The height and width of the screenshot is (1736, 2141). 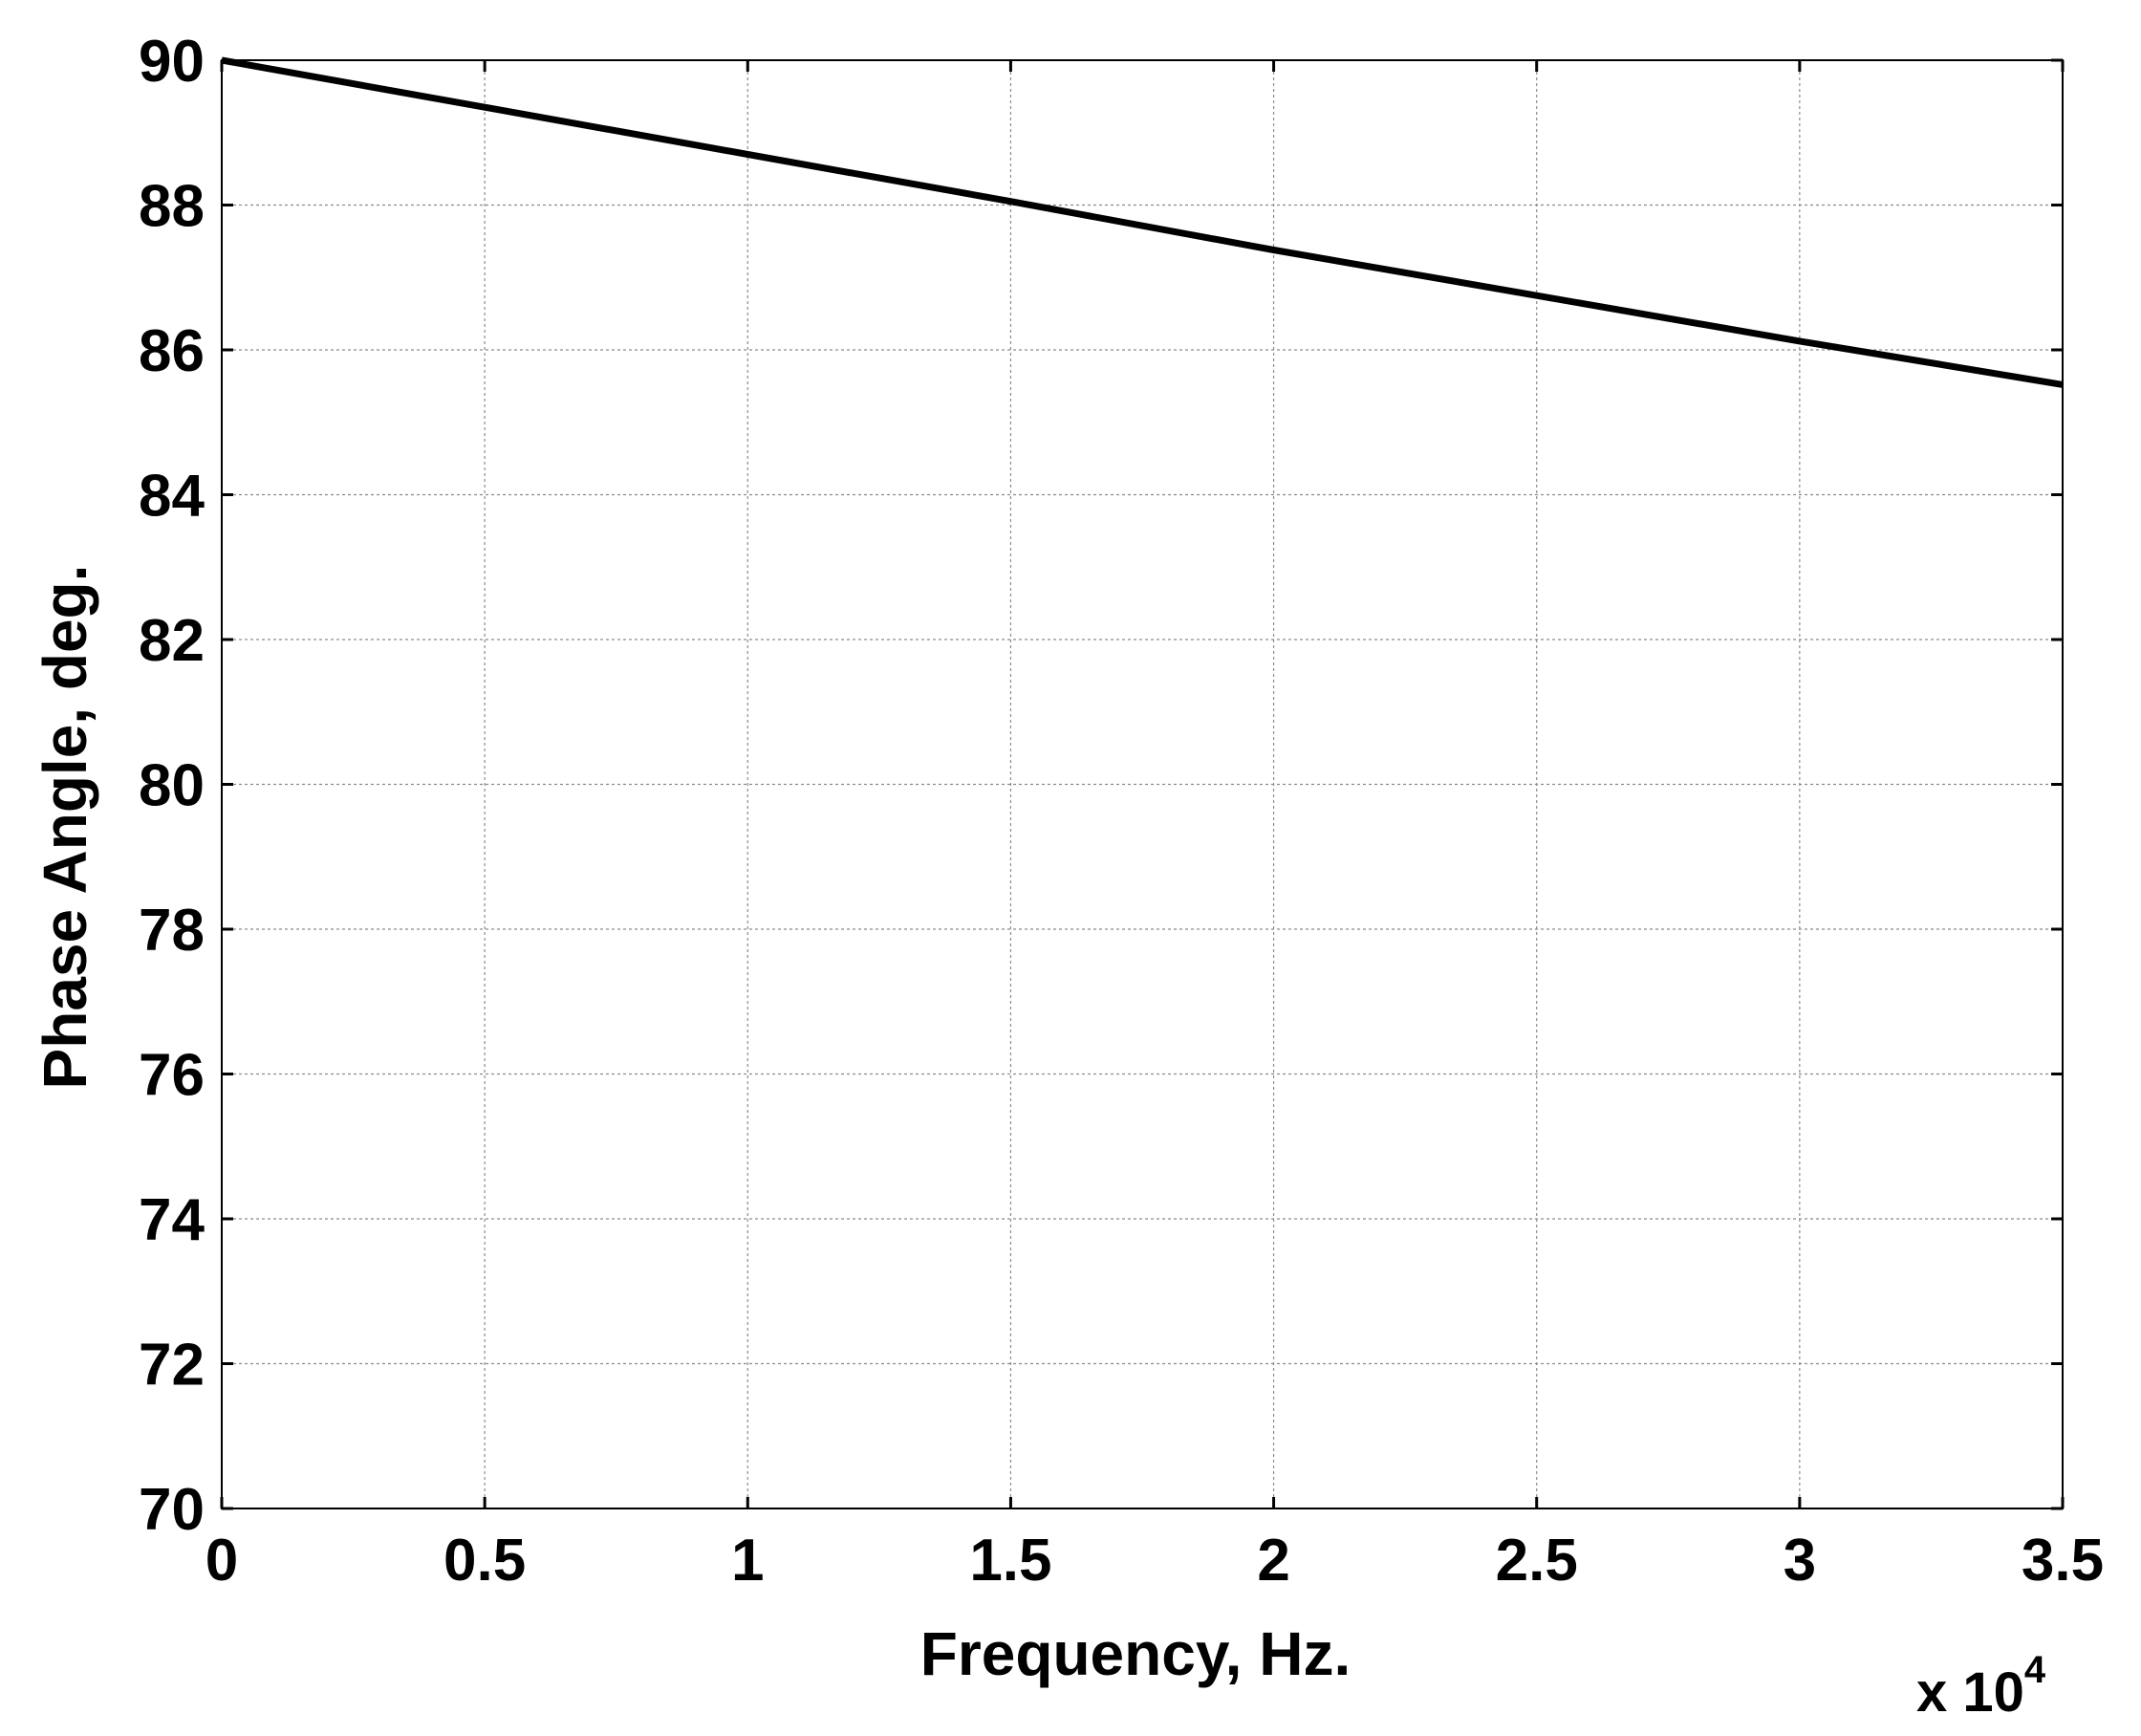 I want to click on y-tick-label: 86, so click(x=172, y=351).